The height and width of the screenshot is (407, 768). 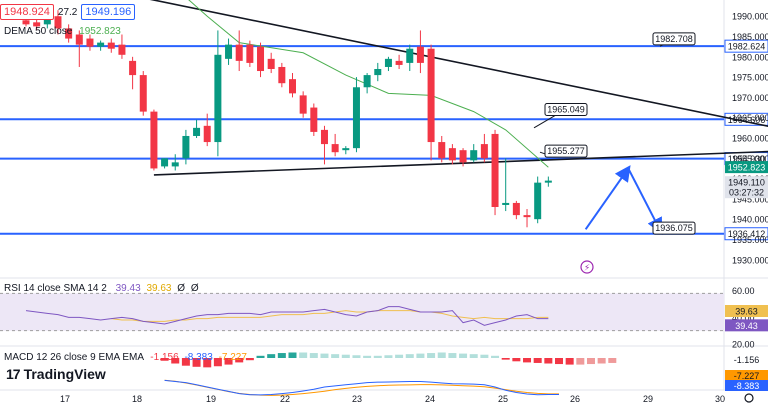 What do you see at coordinates (232, 357) in the screenshot?
I see `macd-signal-value: -7.227` at bounding box center [232, 357].